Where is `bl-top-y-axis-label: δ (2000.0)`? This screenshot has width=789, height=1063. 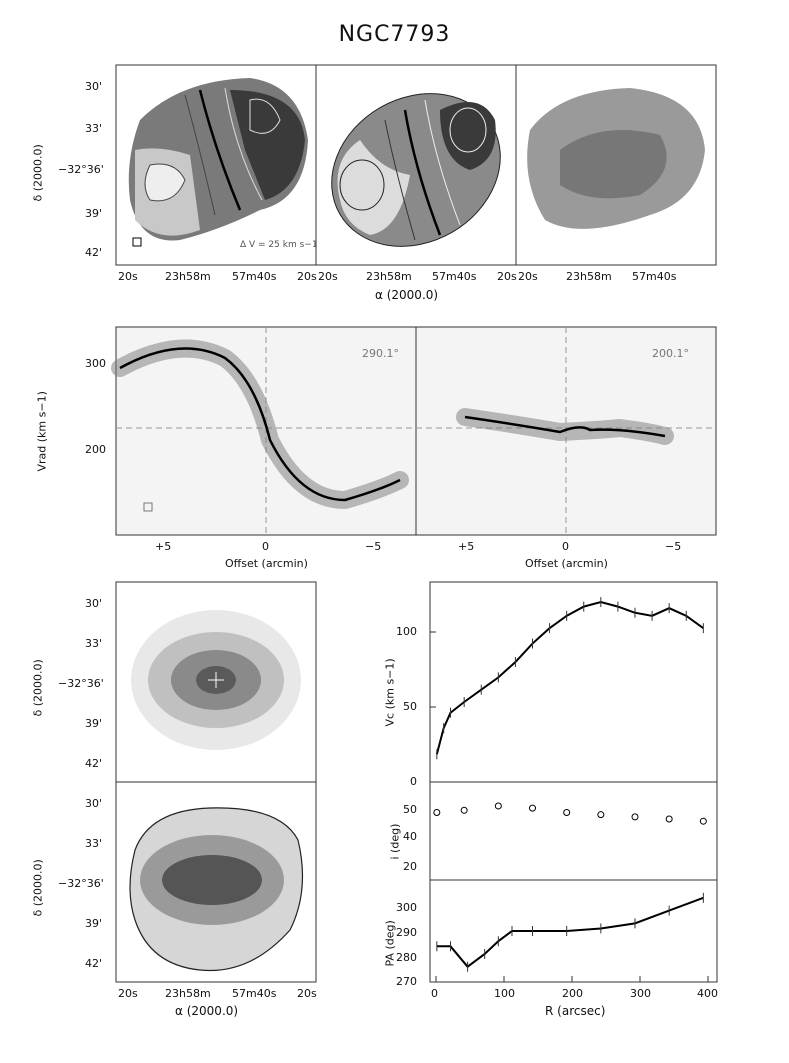 bl-top-y-axis-label: δ (2000.0) is located at coordinates (38, 688).